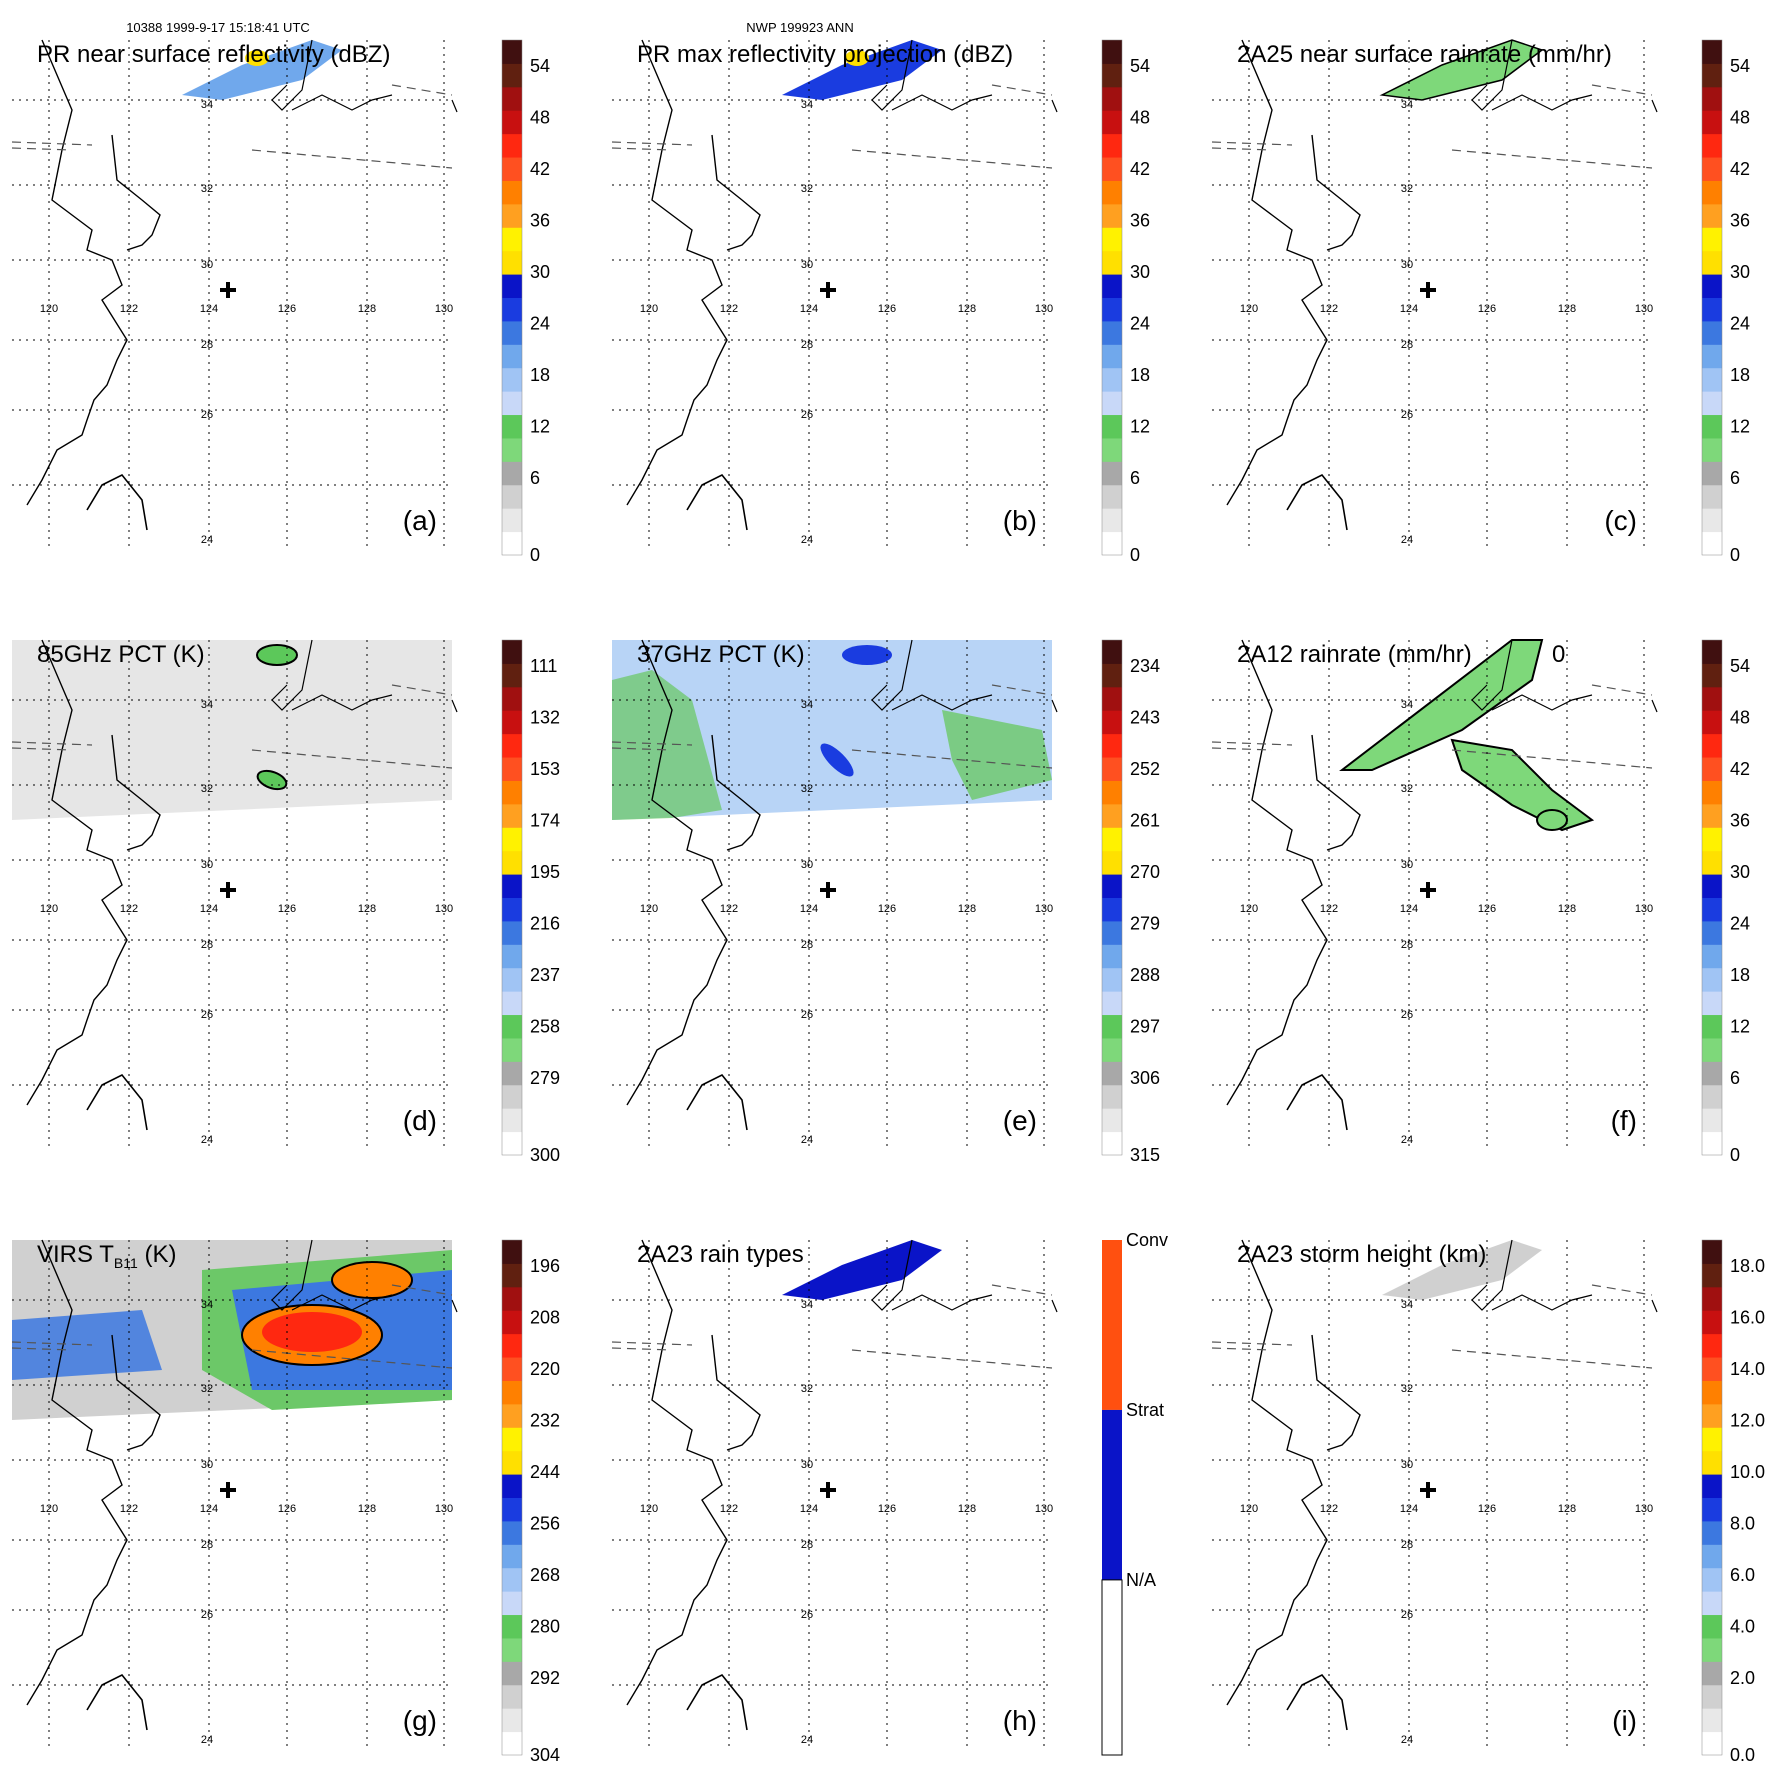  What do you see at coordinates (1735, 1078) in the screenshot?
I see `colorbar-tick: 6` at bounding box center [1735, 1078].